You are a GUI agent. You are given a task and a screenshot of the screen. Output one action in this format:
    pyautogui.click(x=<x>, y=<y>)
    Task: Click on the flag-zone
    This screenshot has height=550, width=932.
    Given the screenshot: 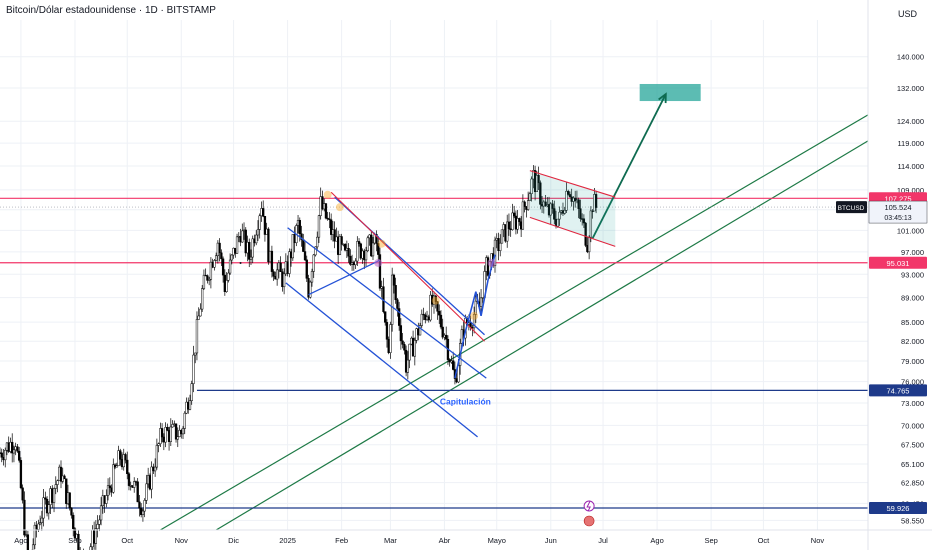 What is the action you would take?
    pyautogui.click(x=572, y=208)
    